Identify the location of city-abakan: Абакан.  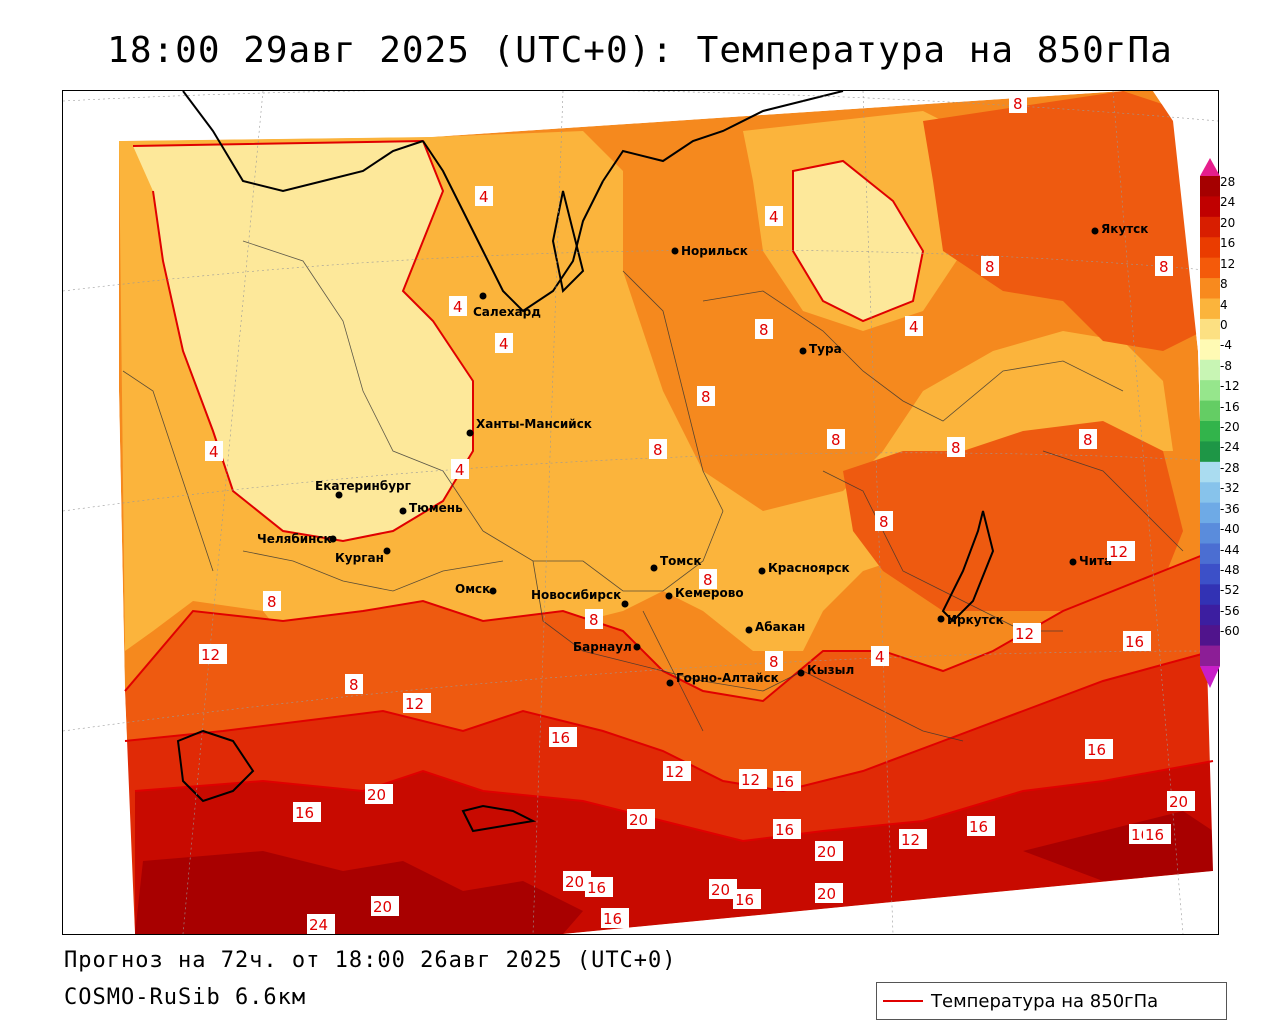
(775, 627).